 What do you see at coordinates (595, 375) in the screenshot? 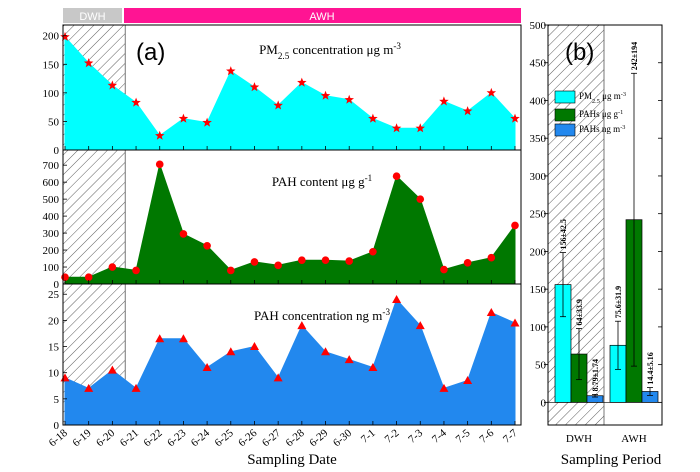
I see `b-bar-label-DWH-2: 8.79±1.74` at bounding box center [595, 375].